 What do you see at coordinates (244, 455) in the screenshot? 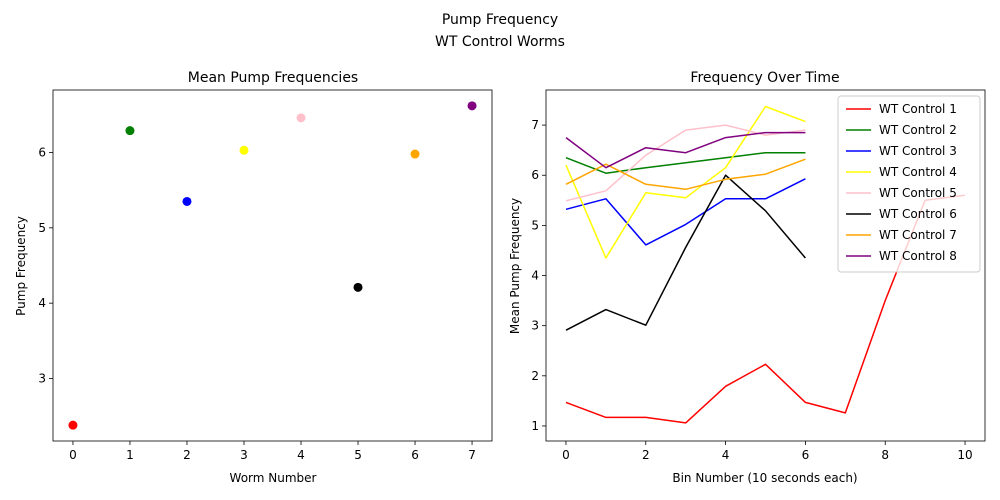
I see `scatter-x-tick-label: 3` at bounding box center [244, 455].